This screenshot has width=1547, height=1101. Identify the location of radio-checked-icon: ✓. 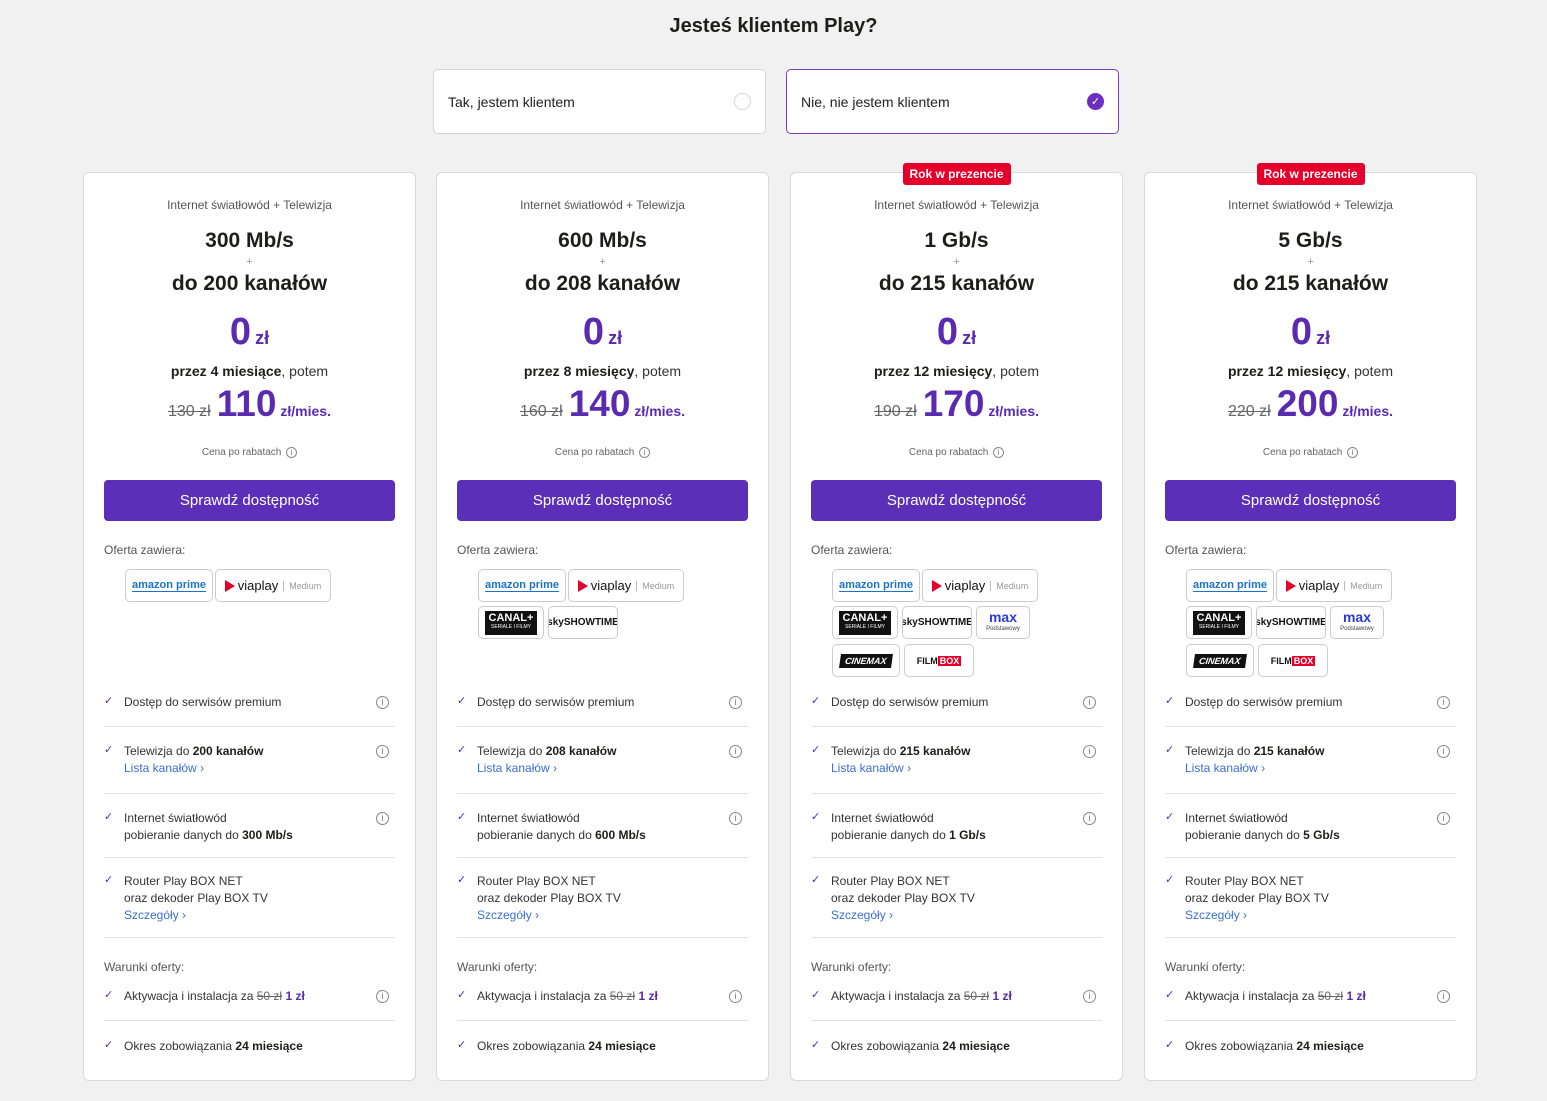
(1095, 101).